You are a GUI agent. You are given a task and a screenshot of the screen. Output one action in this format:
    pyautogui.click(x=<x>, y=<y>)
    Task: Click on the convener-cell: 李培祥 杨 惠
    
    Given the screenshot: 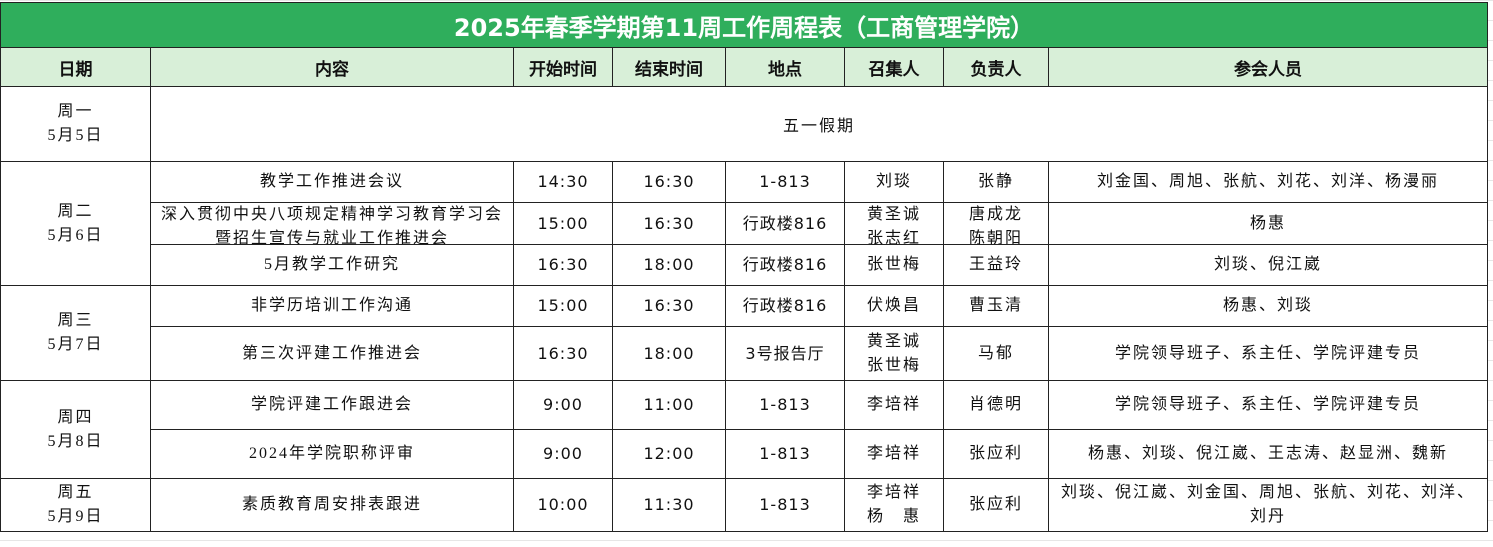 What is the action you would take?
    pyautogui.click(x=894, y=505)
    